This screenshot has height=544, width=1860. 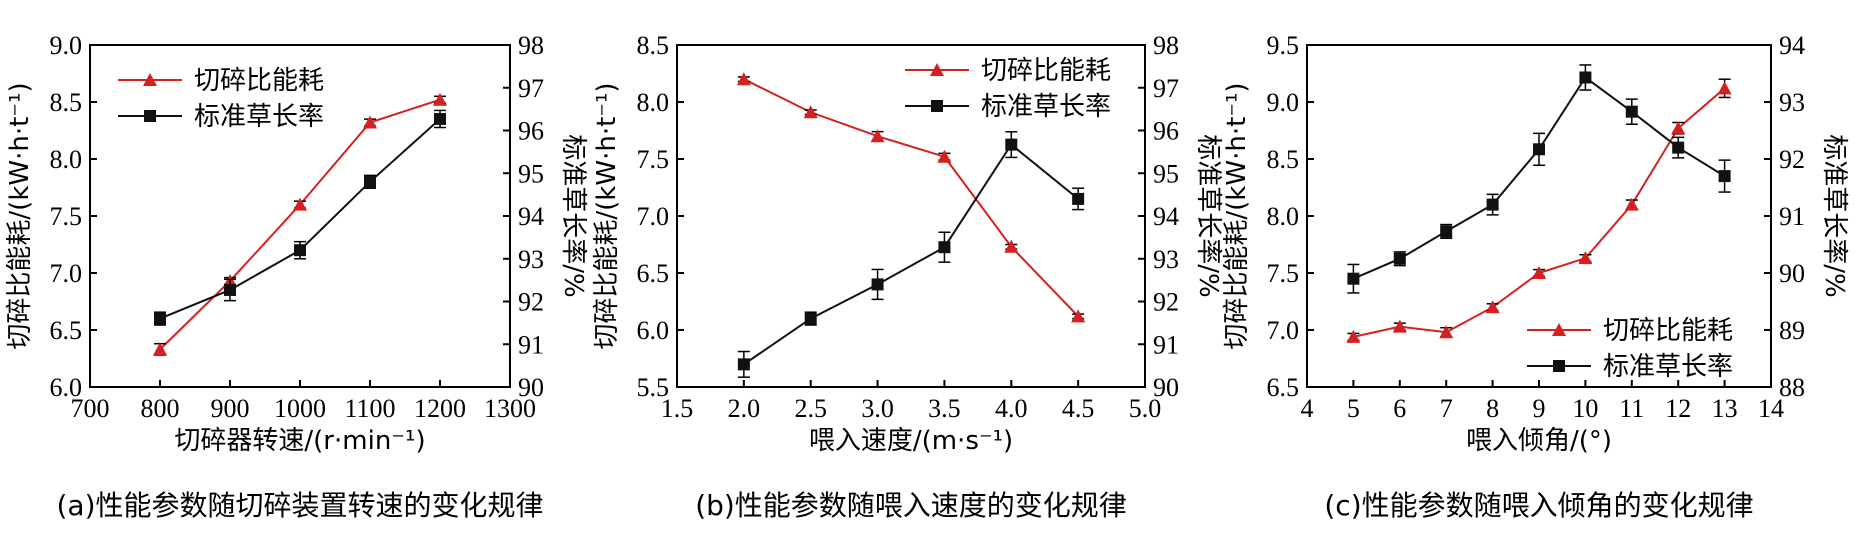 What do you see at coordinates (1166, 173) in the screenshot?
I see `y2-tick-label: 95` at bounding box center [1166, 173].